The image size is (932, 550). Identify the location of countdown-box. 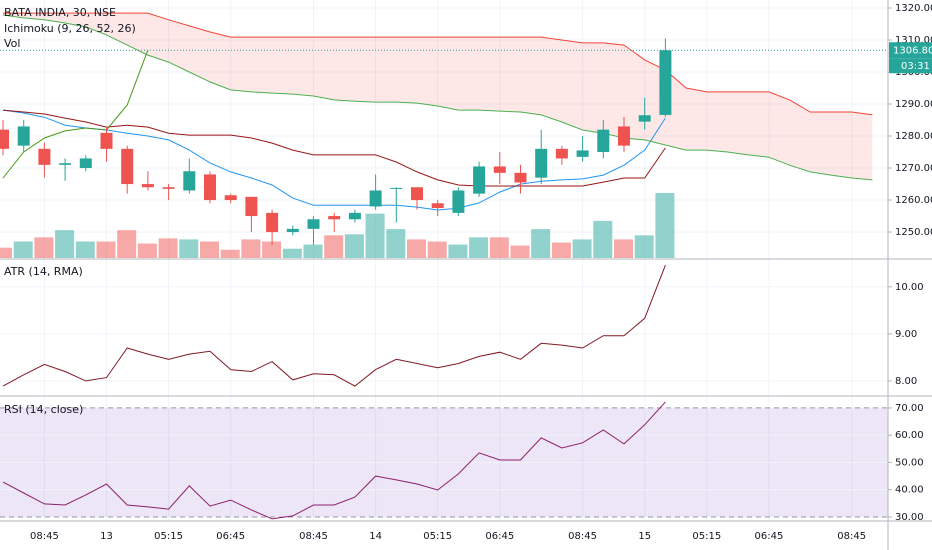
(910, 66).